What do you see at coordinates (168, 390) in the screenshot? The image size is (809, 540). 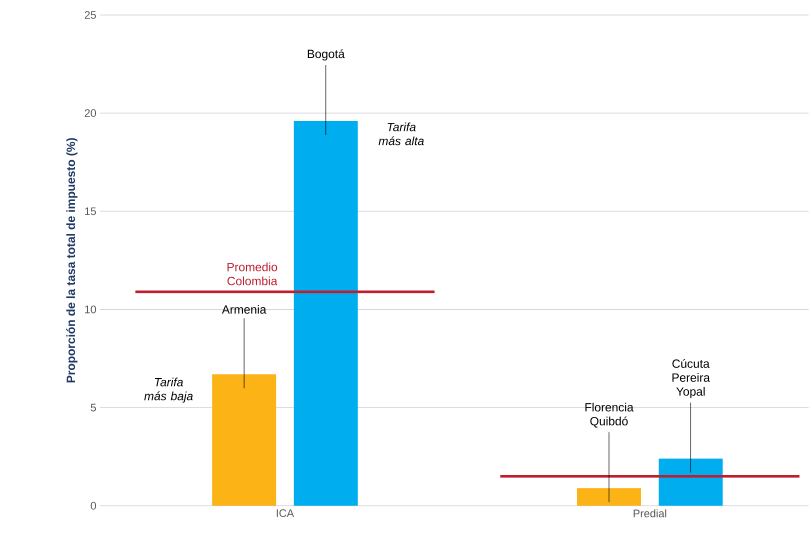 I see `annotation: Tarifa más baja` at bounding box center [168, 390].